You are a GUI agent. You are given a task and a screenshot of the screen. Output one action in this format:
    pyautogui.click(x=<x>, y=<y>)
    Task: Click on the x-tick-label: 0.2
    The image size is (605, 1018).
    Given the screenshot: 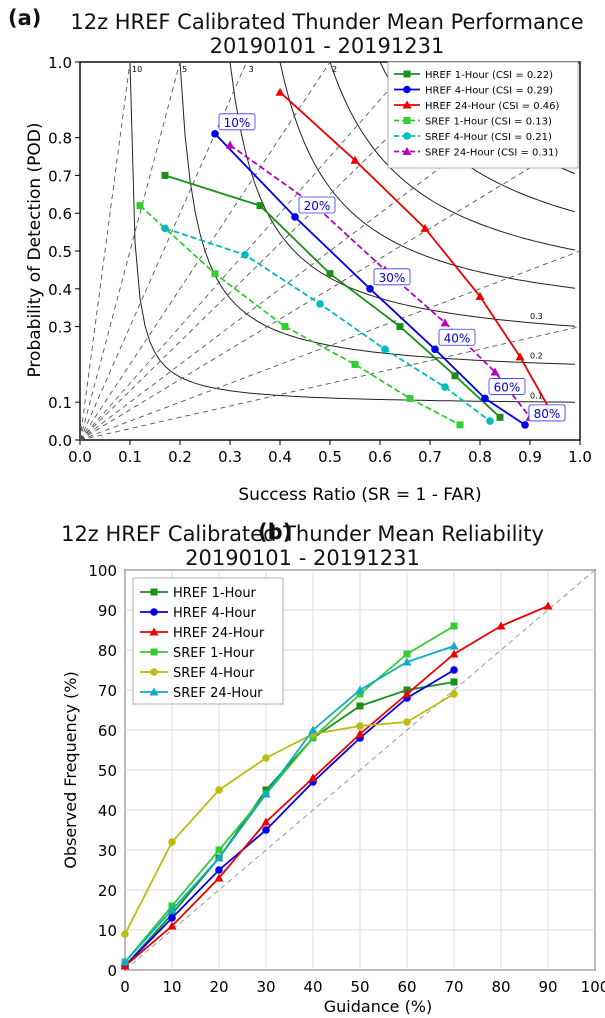 What is the action you would take?
    pyautogui.click(x=180, y=457)
    